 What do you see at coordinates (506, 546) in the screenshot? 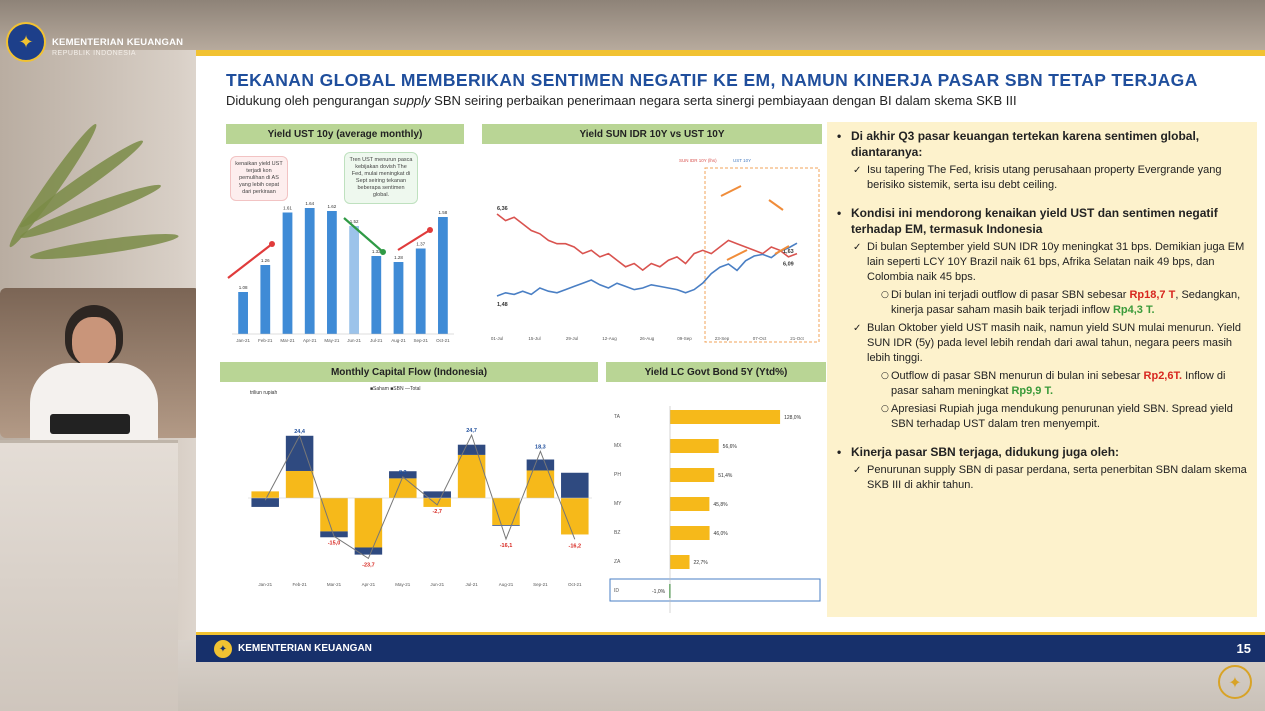
I see `capflow-total-label: -16,1` at bounding box center [506, 546].